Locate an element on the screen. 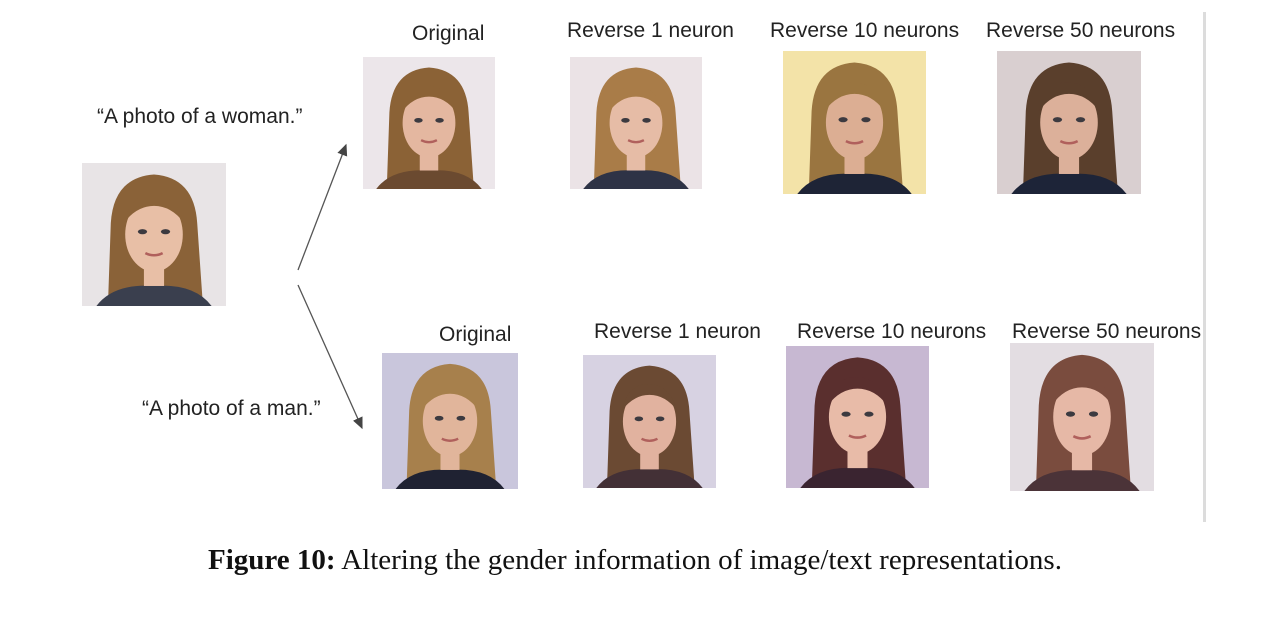  prompt-woman: “A photo of a woman.” is located at coordinates (200, 116).